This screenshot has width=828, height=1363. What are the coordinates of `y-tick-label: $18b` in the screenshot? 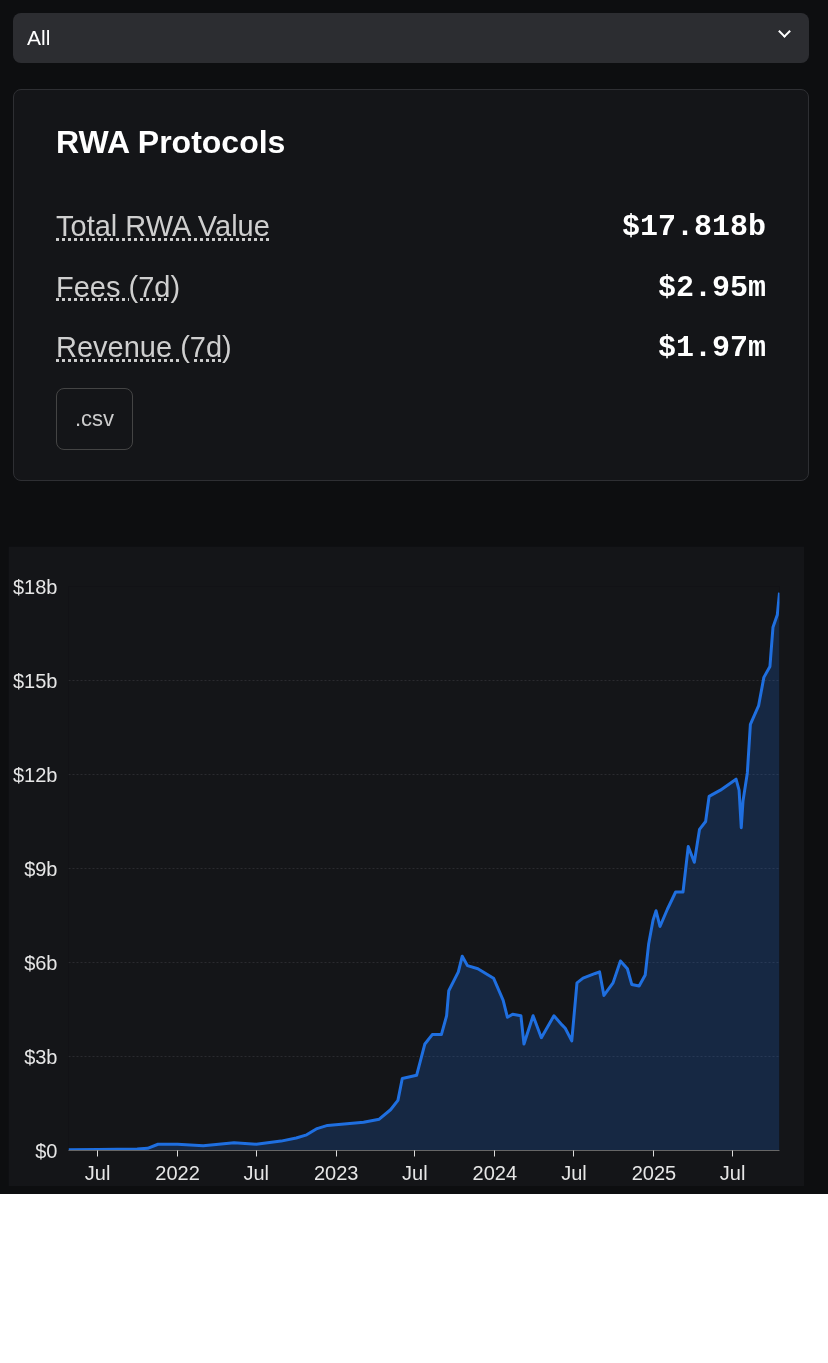 It's located at (35, 586).